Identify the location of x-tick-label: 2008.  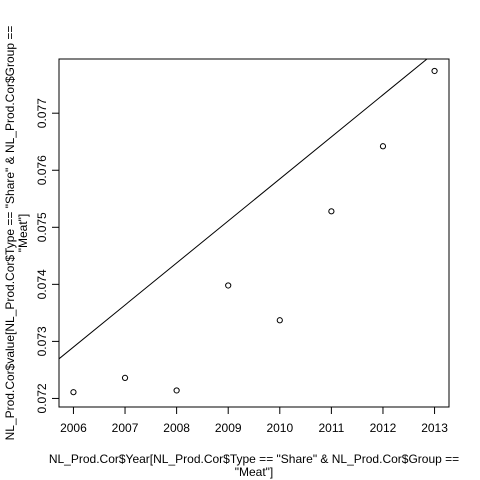
(176, 428).